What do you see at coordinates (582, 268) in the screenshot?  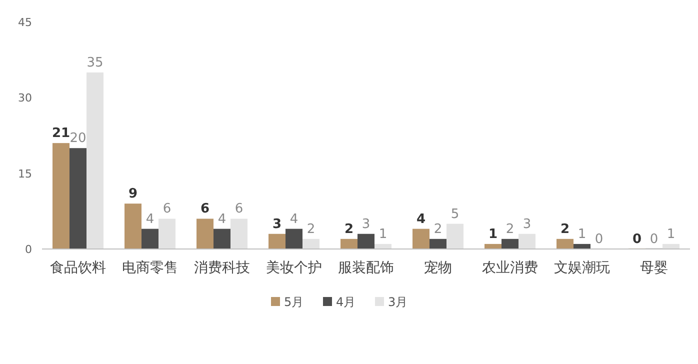 I see `x-tick-label: 文娱潮玩` at bounding box center [582, 268].